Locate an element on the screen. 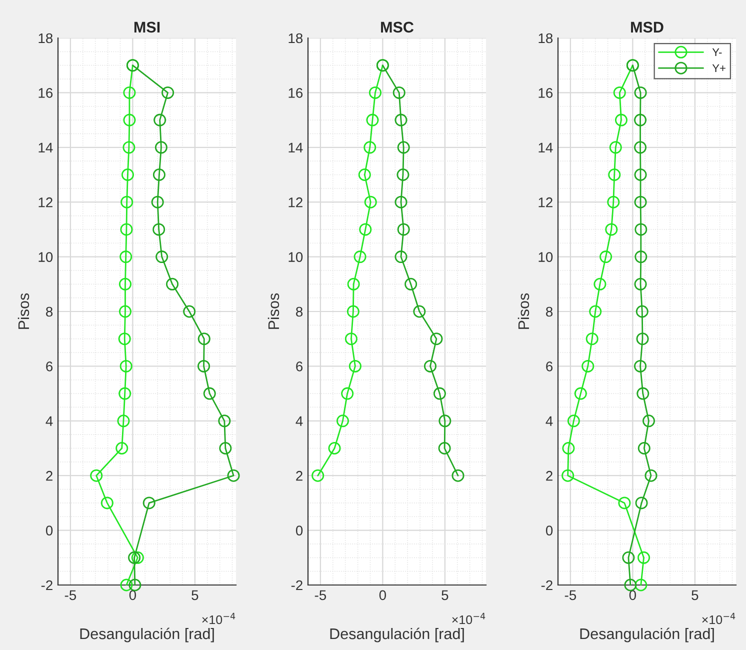 This screenshot has height=650, width=746. legend-label: Y- is located at coordinates (717, 52).